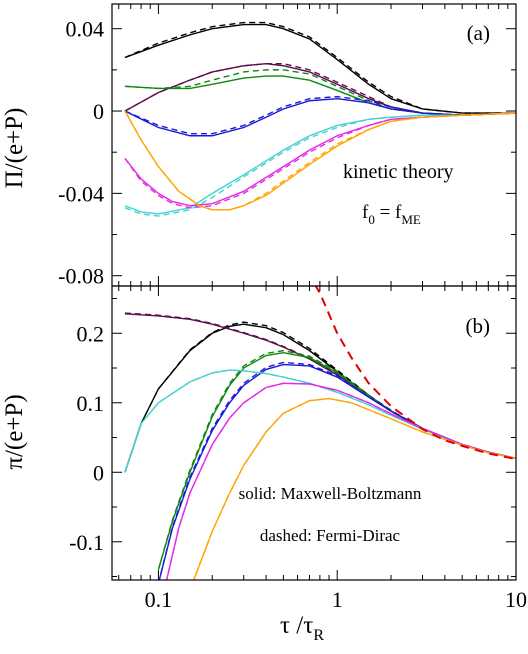 This screenshot has width=528, height=654. Describe the element at coordinates (85, 29) in the screenshot. I see `y-tick-label: 0.04` at that location.